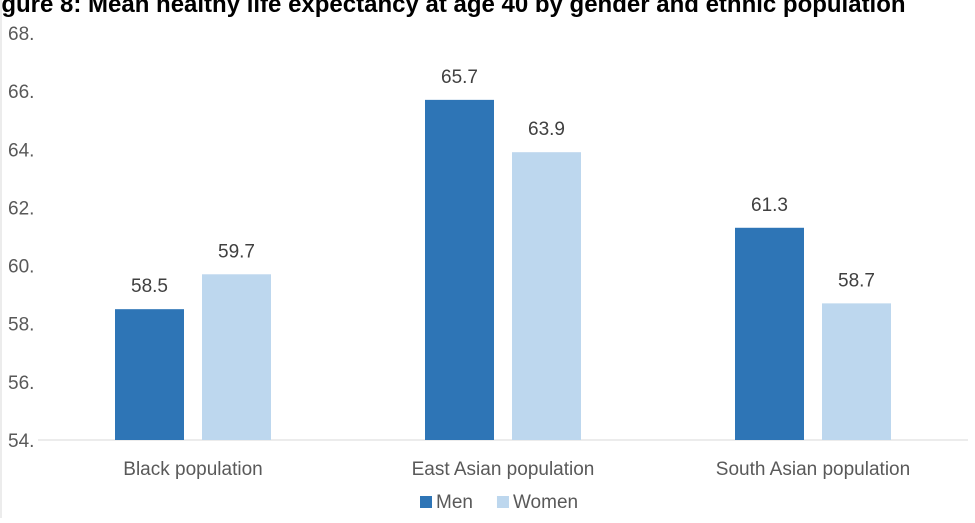 This screenshot has width=975, height=523. What do you see at coordinates (459, 77) in the screenshot?
I see `data-label: 65.7` at bounding box center [459, 77].